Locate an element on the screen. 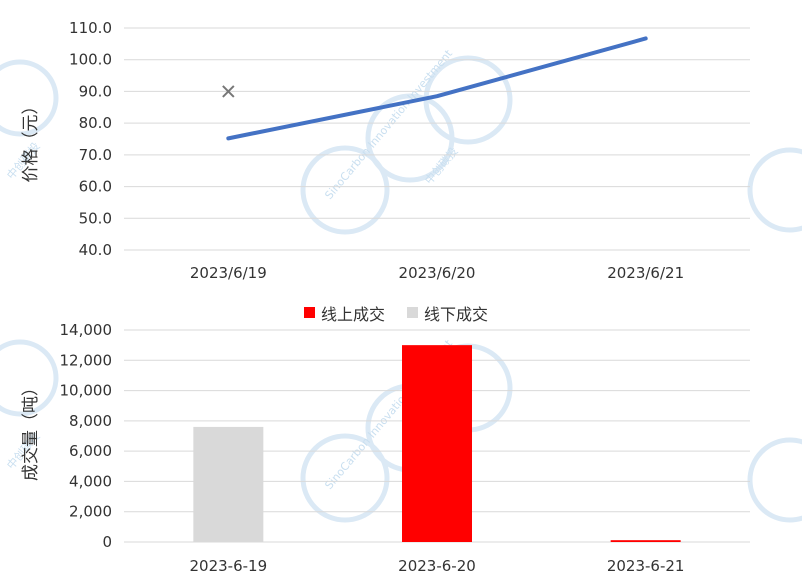  volume-y-tick-label: 0 is located at coordinates (107, 542).